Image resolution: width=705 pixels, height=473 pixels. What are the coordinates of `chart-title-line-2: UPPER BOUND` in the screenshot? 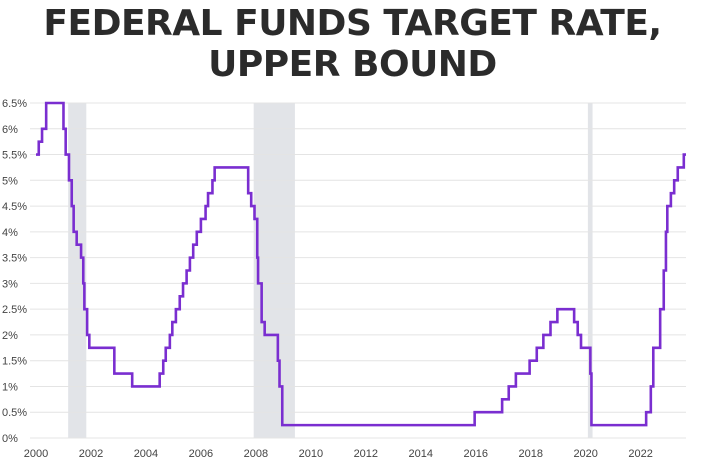 It's located at (352, 64).